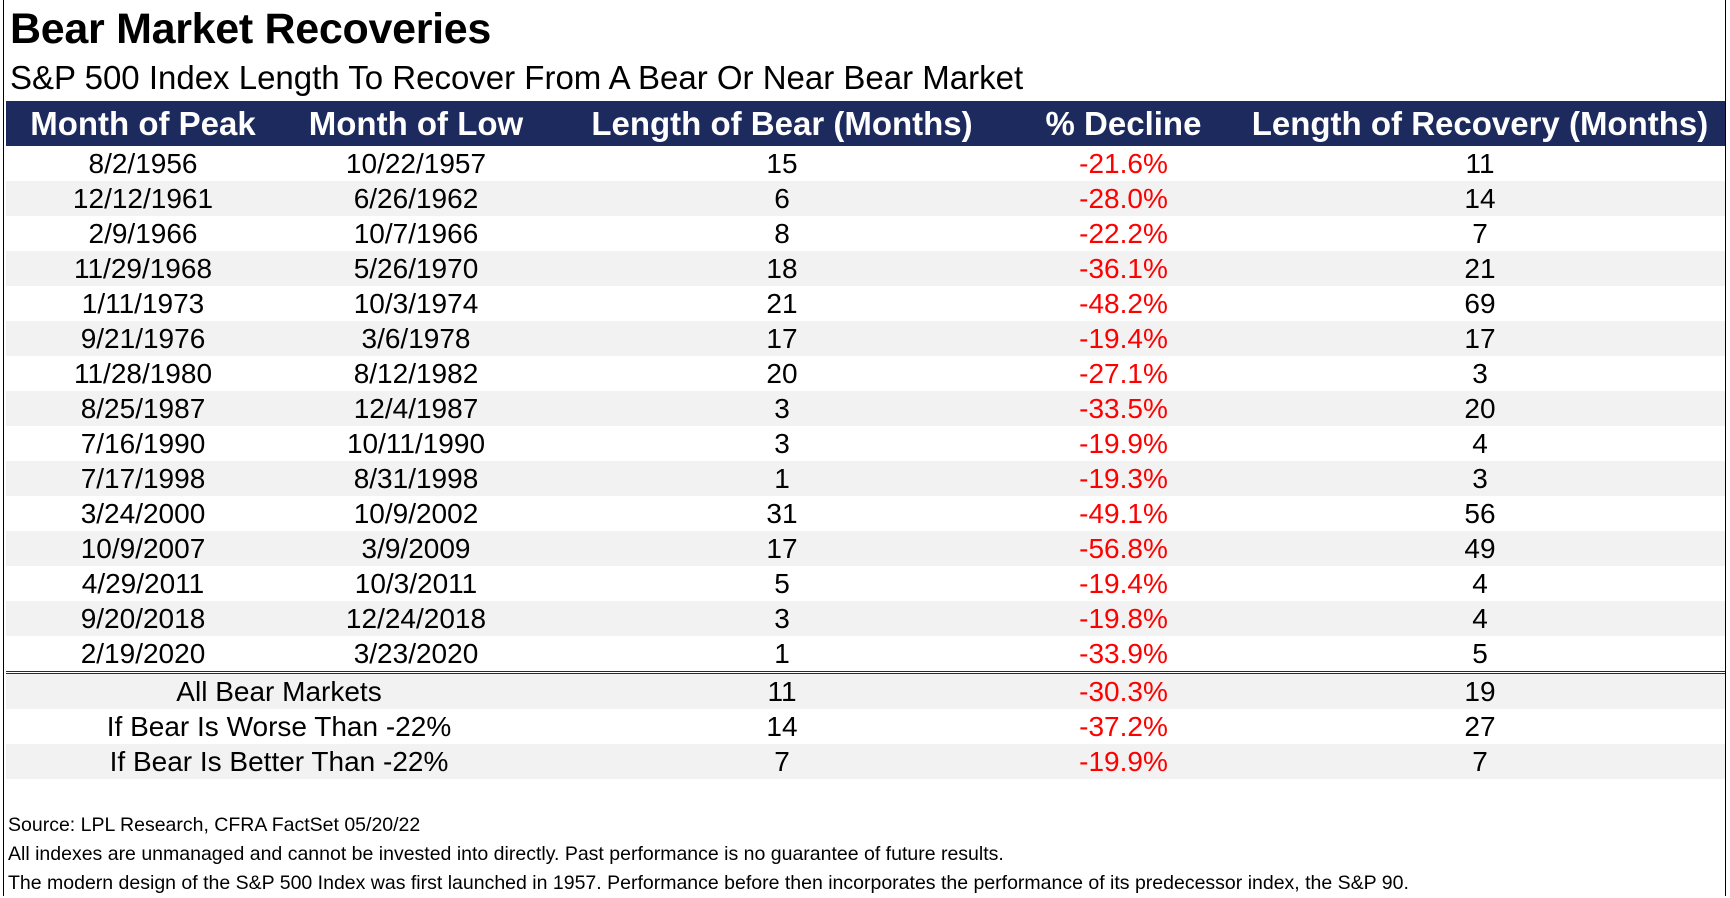 The height and width of the screenshot is (898, 1730). What do you see at coordinates (416, 198) in the screenshot?
I see `cell-month-of-low: 6/26/1962` at bounding box center [416, 198].